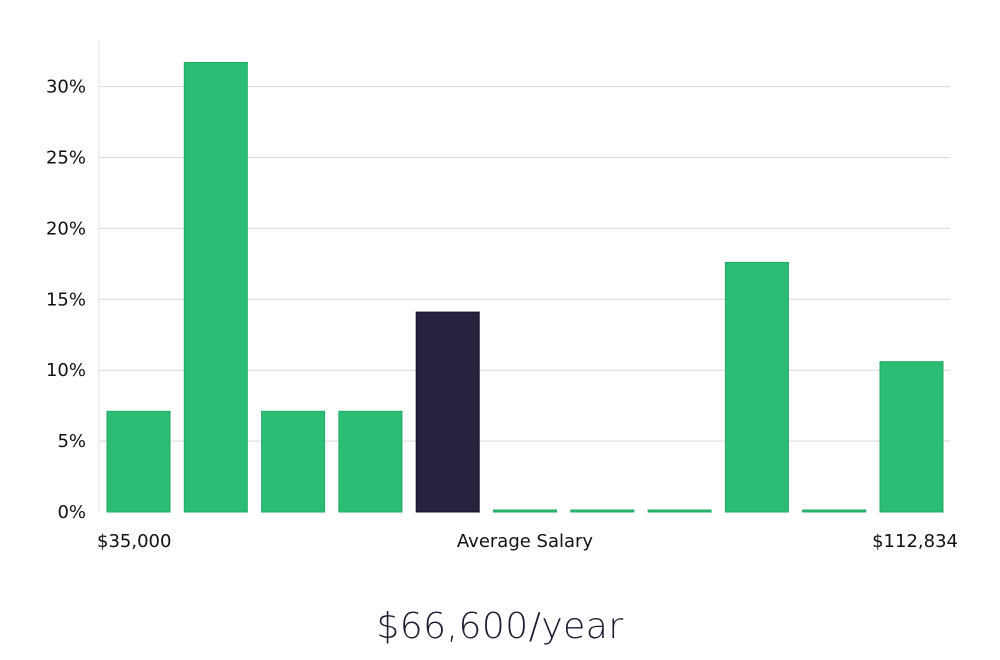 The image size is (1000, 660). Describe the element at coordinates (525, 541) in the screenshot. I see `x-label-average: Average Salary` at that location.